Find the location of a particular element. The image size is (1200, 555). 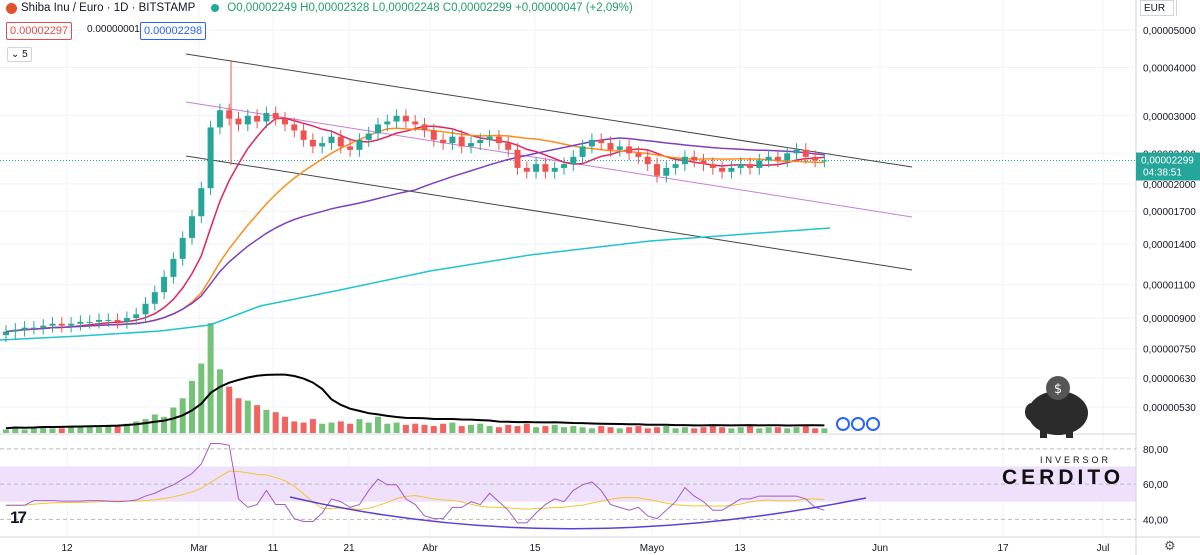

logo-subtext: INVERSOR is located at coordinates (1076, 460).